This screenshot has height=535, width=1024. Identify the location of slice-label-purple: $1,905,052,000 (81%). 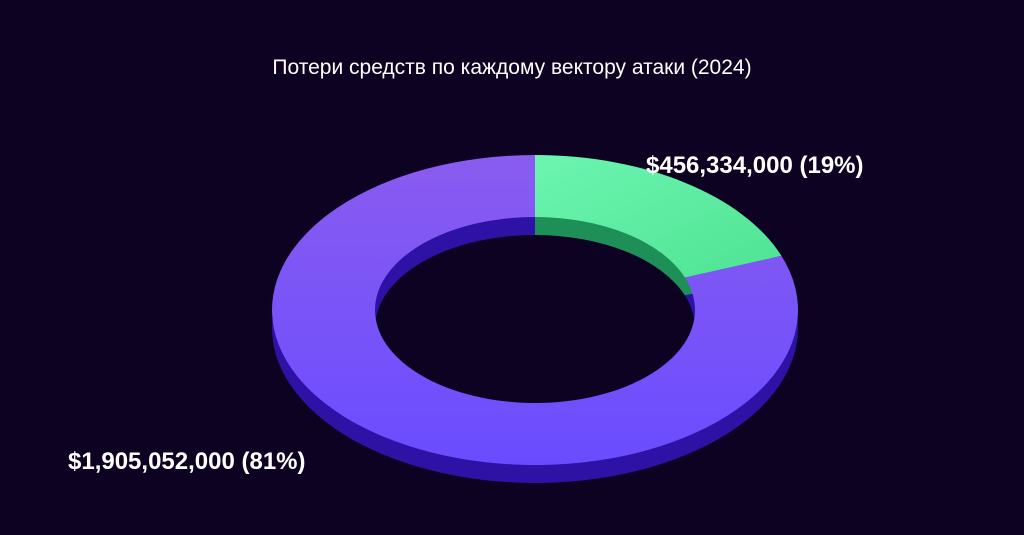
(187, 461).